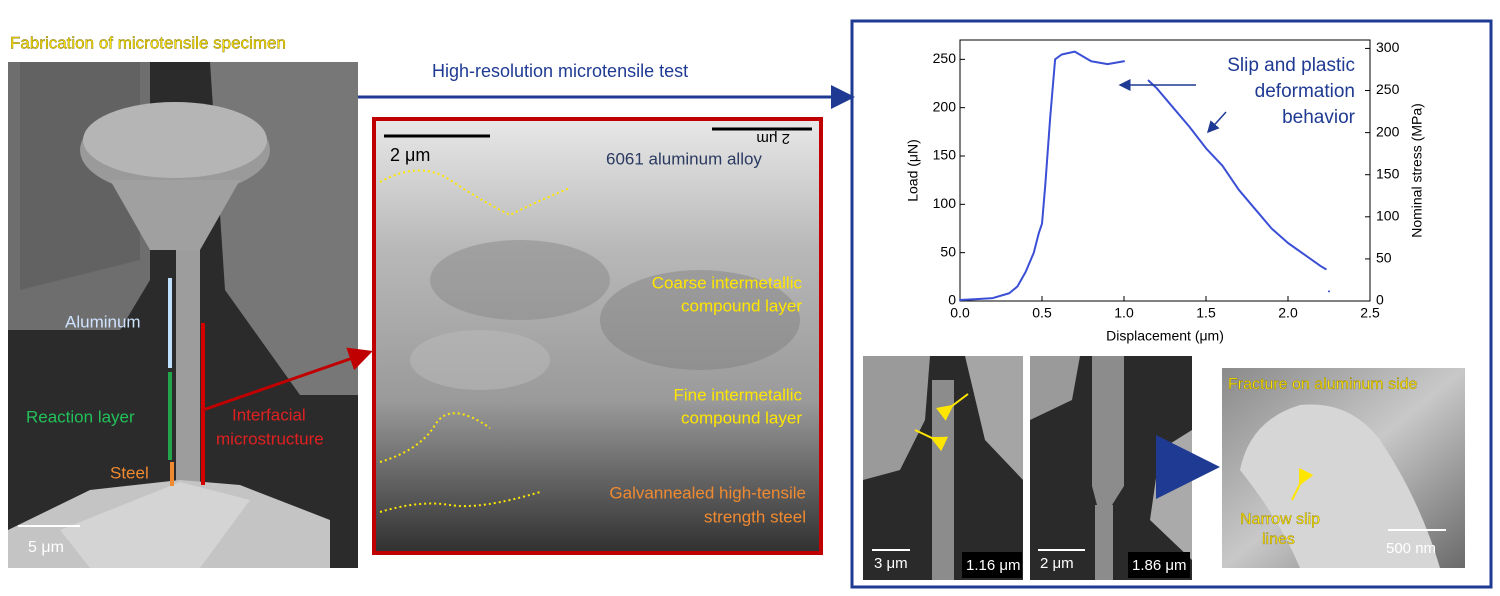 The height and width of the screenshot is (596, 1500). What do you see at coordinates (948, 251) in the screenshot?
I see `y-tick-label: 50` at bounding box center [948, 251].